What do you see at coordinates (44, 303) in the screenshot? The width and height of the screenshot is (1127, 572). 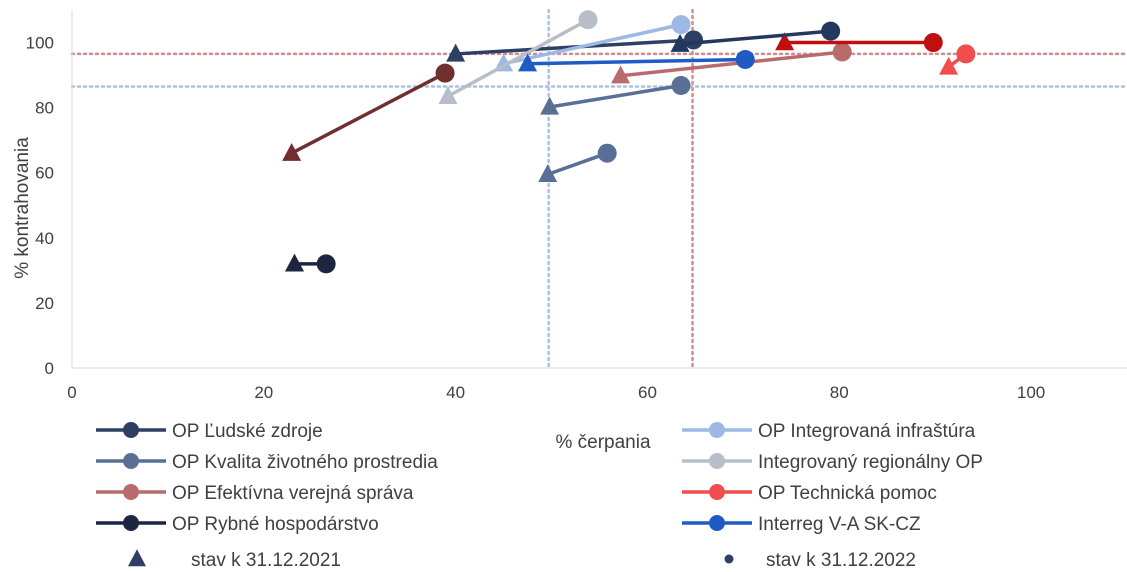 I see `y-tick-label: 20` at bounding box center [44, 303].